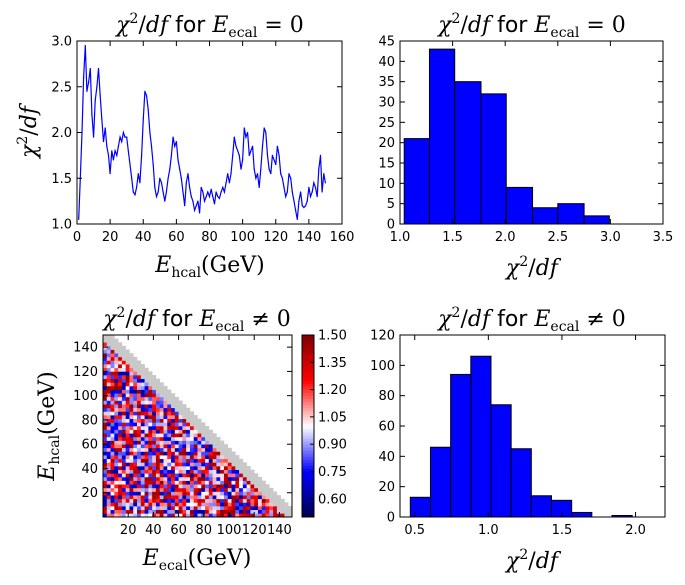  I want to click on y-axis-label: χ2/df, so click(28, 131).